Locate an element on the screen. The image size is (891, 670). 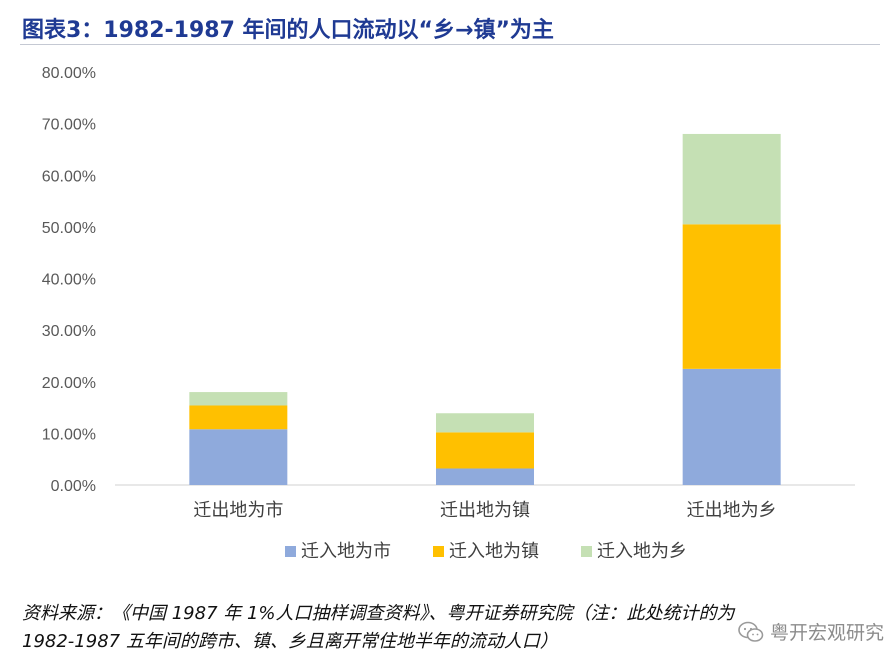
x-tick-label: 迁出地为乡 is located at coordinates (732, 510).